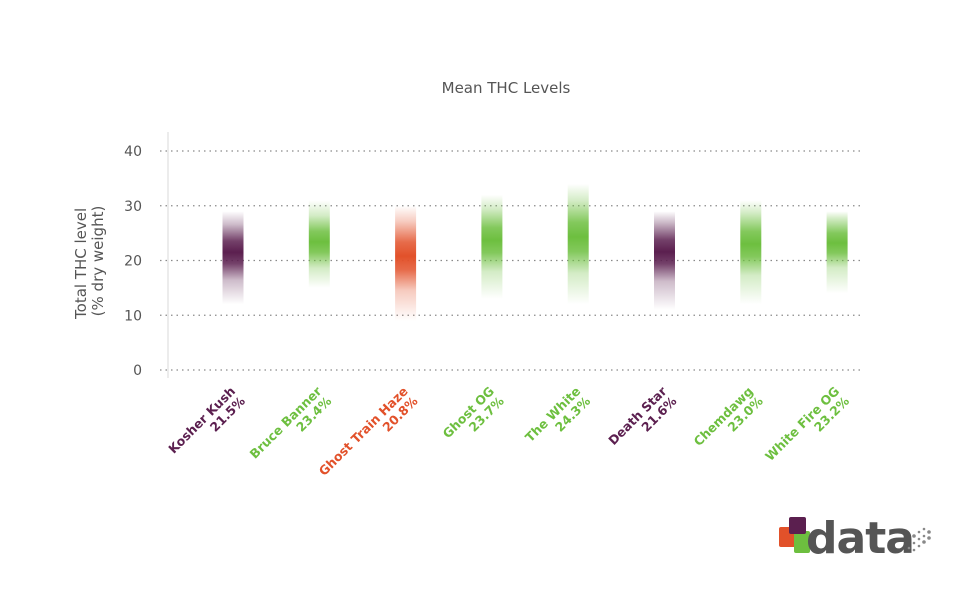 This screenshot has width=960, height=600. I want to click on y-tick-label: 10, so click(133, 316).